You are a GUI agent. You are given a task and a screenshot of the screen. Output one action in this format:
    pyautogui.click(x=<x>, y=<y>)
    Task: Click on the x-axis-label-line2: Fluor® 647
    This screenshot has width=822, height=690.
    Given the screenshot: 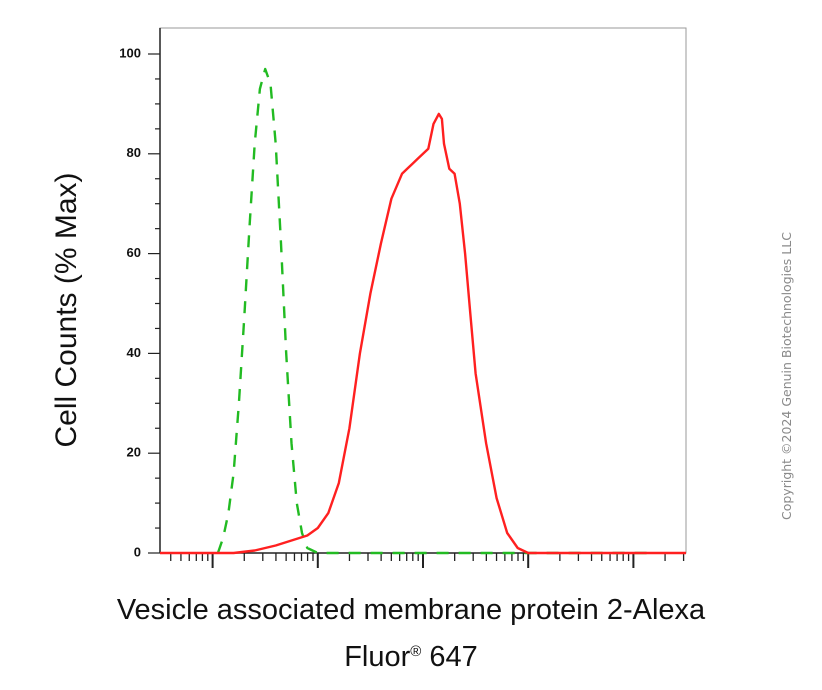 What is the action you would take?
    pyautogui.click(x=411, y=654)
    